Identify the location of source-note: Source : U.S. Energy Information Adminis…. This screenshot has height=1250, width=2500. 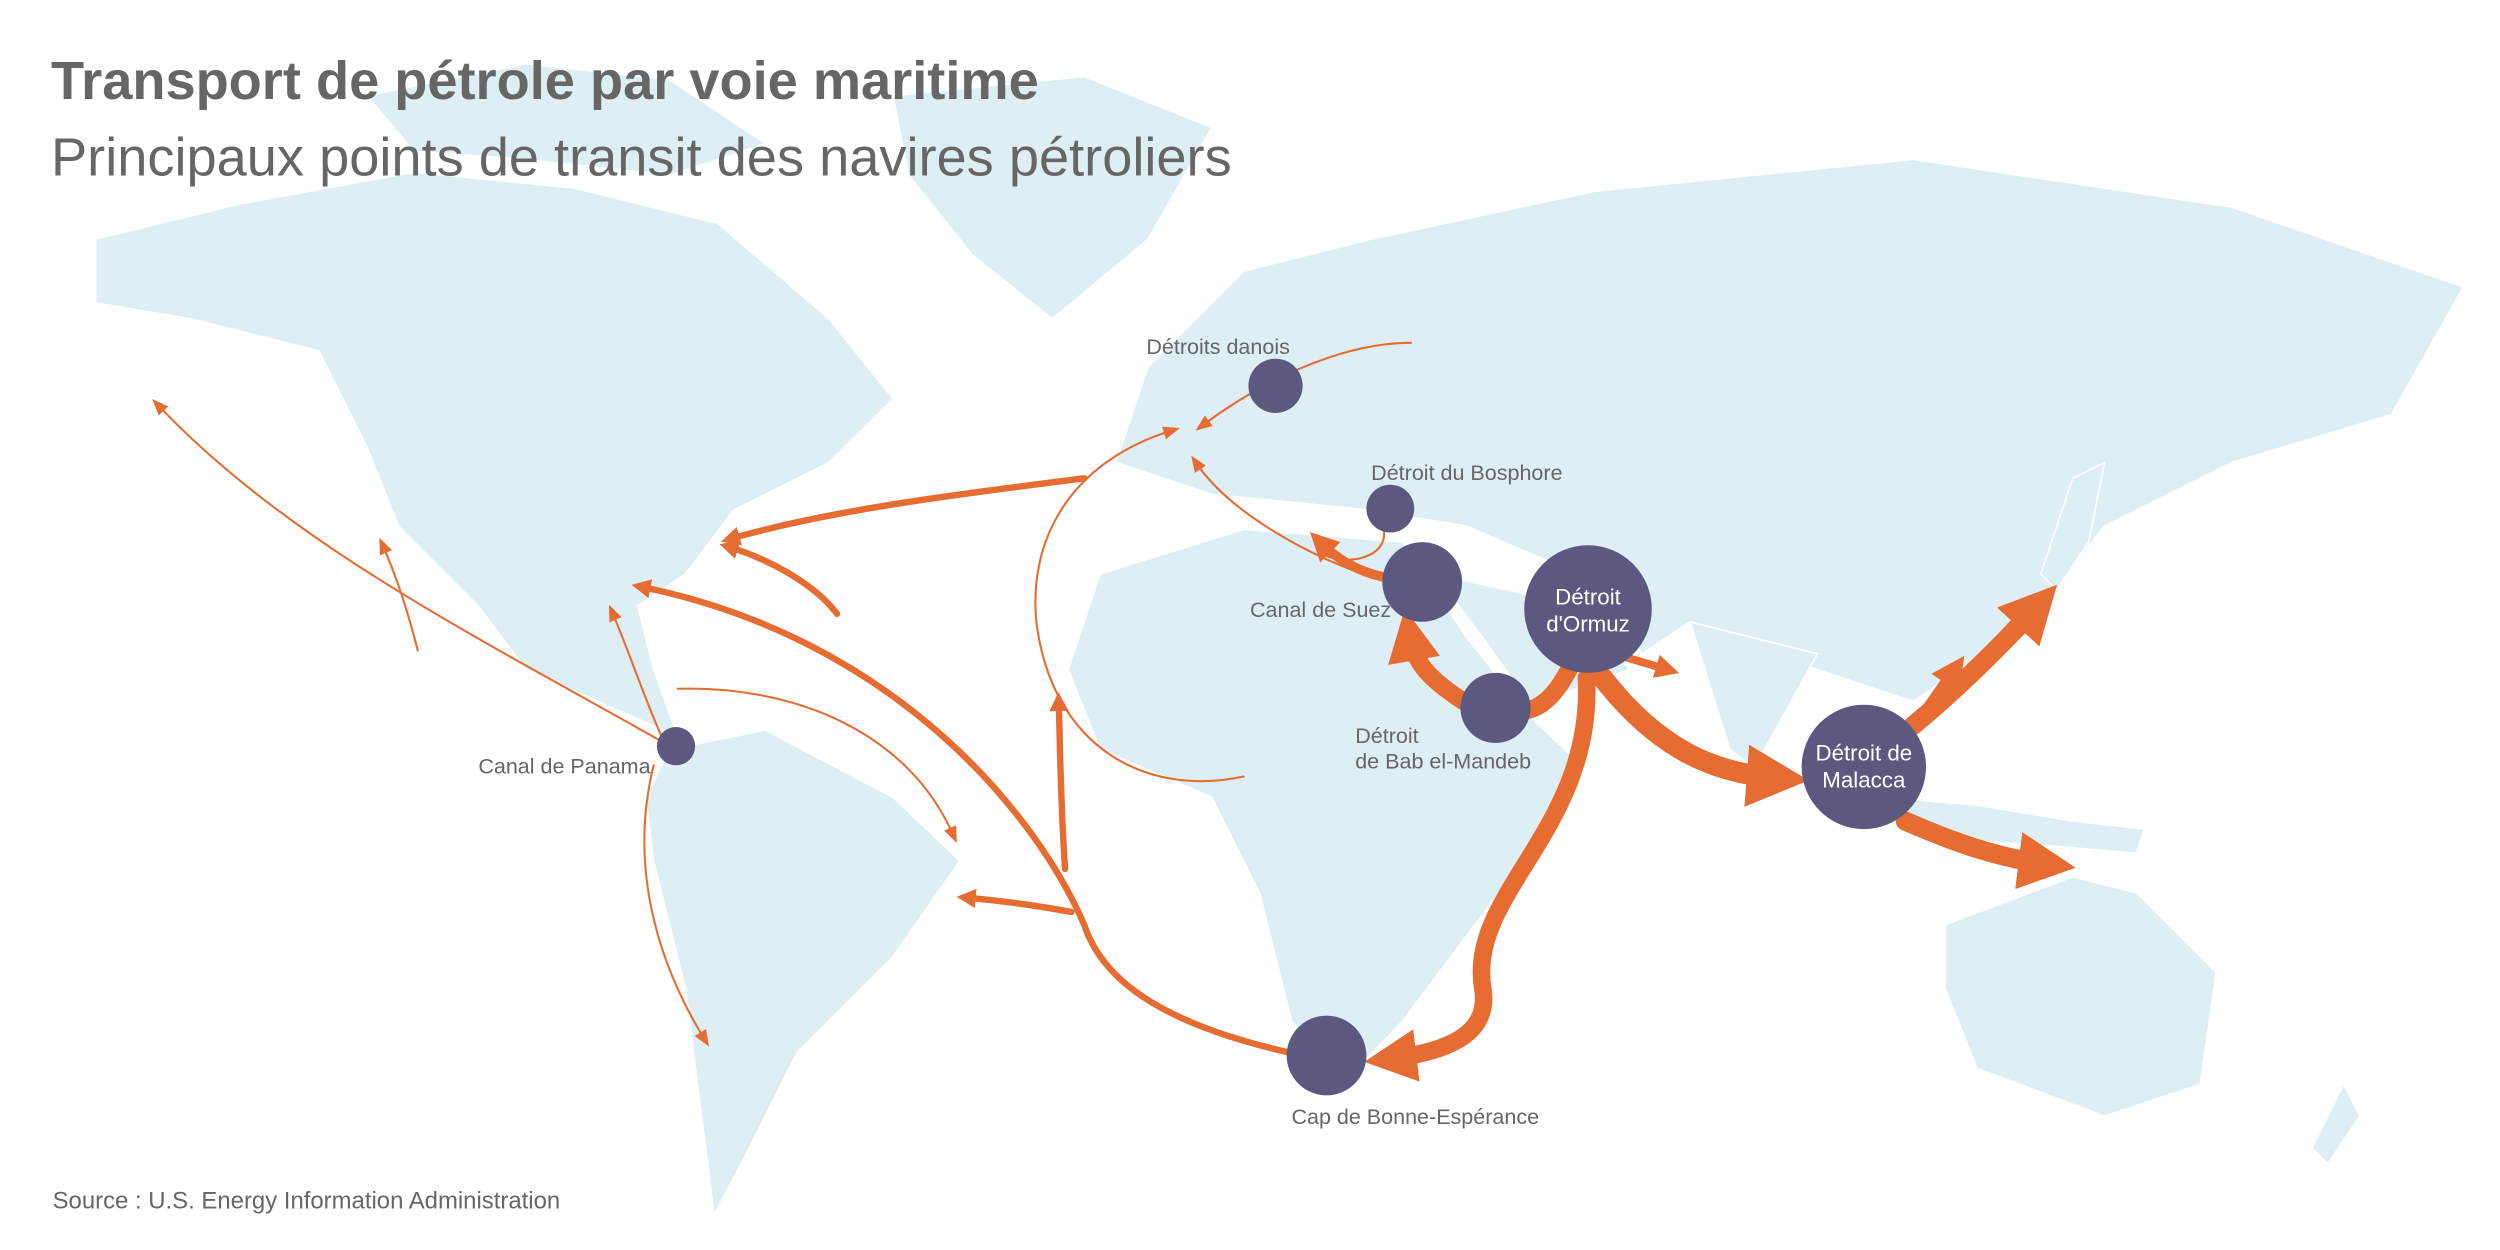
(307, 1201).